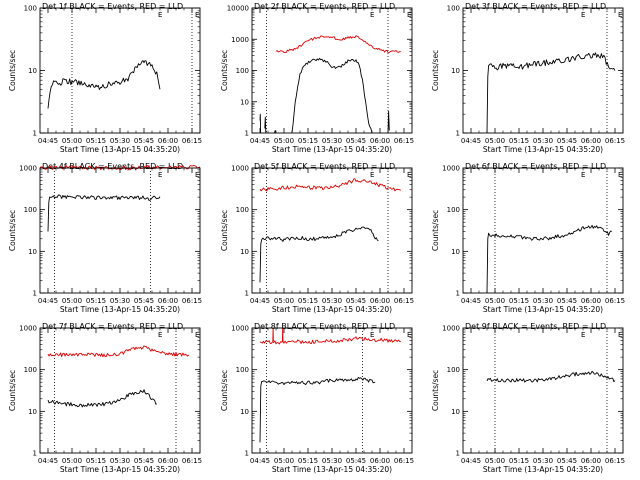 The width and height of the screenshot is (640, 480). What do you see at coordinates (112, 326) in the screenshot?
I see `panel-title: Det 7f BLACK = Events, RED = LLD` at bounding box center [112, 326].